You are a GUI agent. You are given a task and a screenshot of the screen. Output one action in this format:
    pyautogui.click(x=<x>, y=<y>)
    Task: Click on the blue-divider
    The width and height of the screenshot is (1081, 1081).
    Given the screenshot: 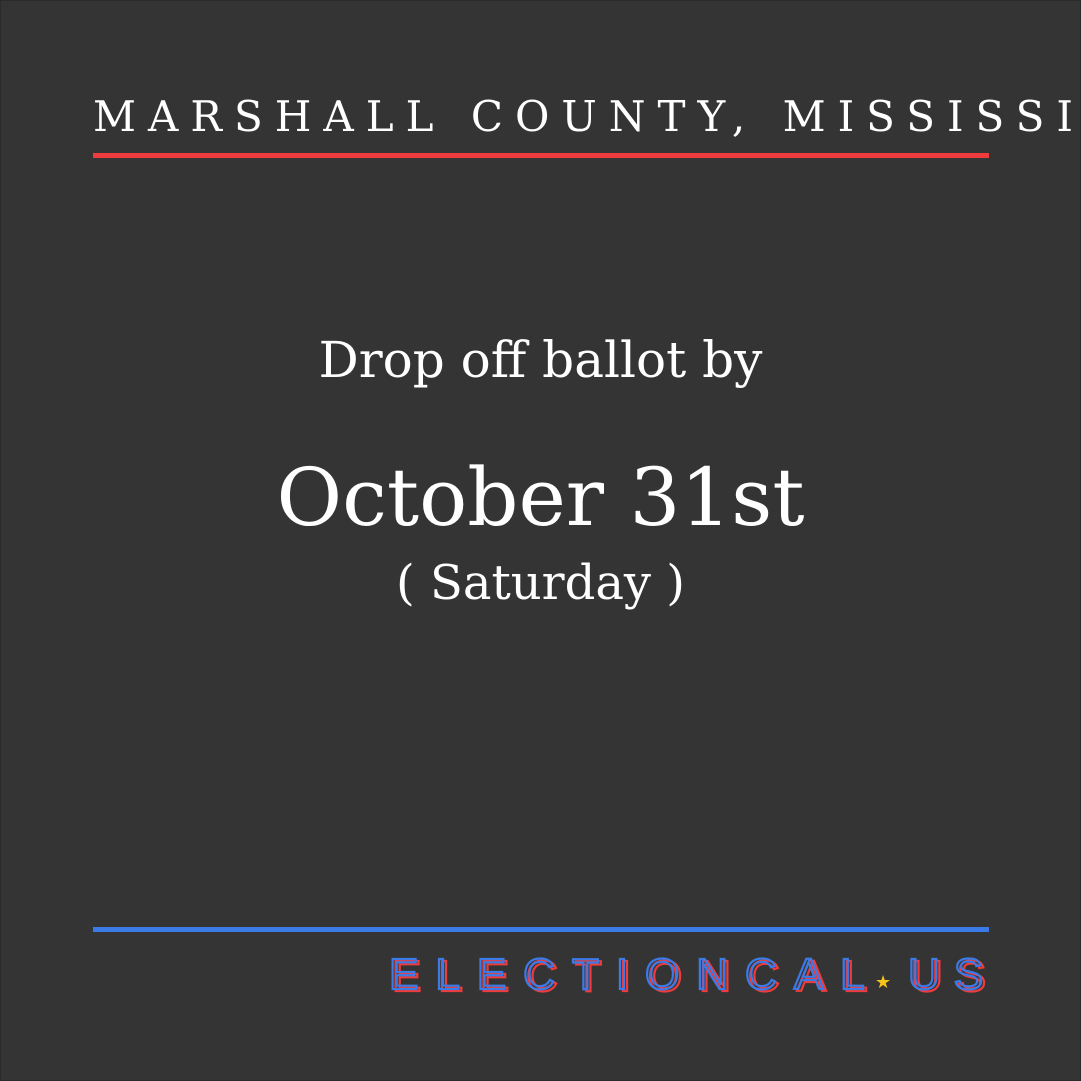 What is the action you would take?
    pyautogui.click(x=541, y=929)
    